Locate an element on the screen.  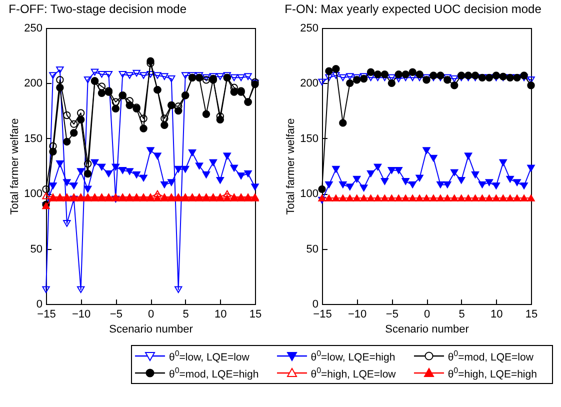
legend-label: θ$^{0}$=mod, LQE=low is located at coordinates (491, 356).